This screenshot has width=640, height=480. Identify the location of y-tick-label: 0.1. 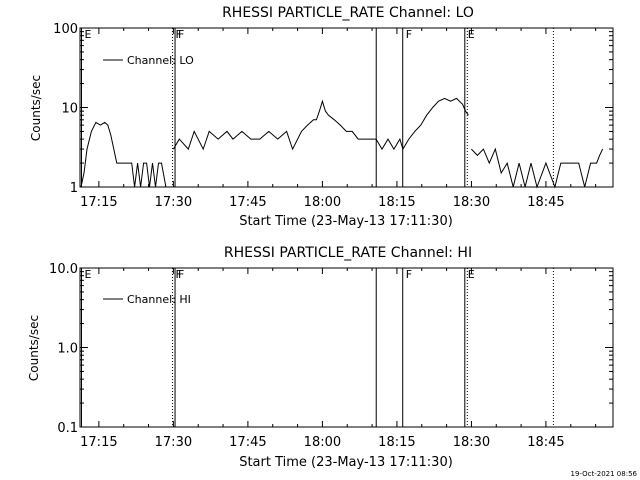
(67, 428).